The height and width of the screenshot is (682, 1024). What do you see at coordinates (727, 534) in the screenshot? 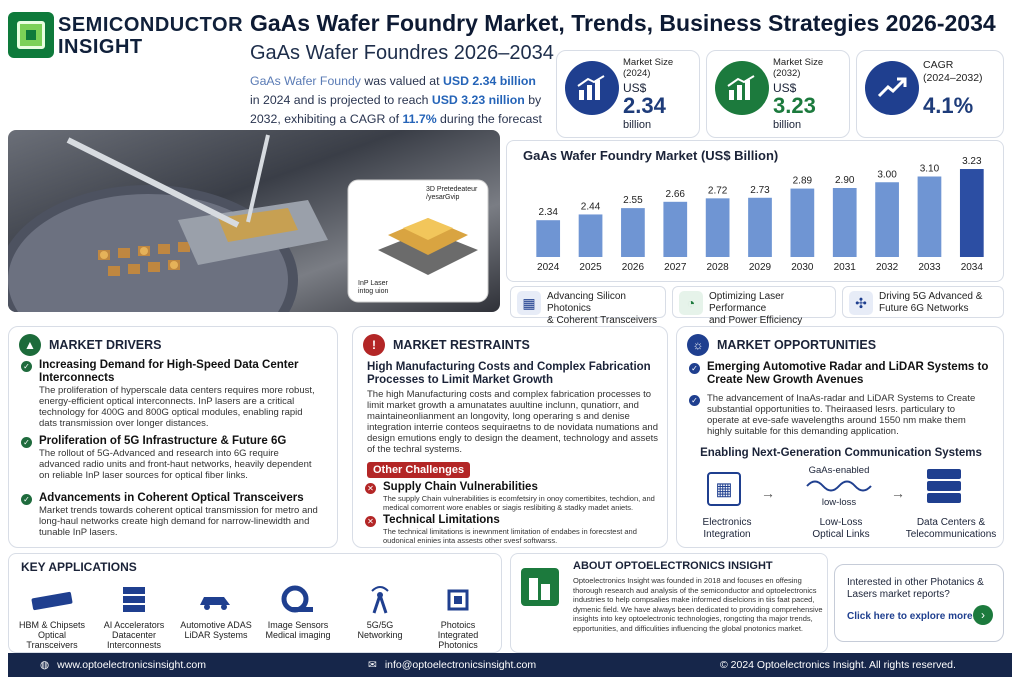
I see `flow-label: Integration` at bounding box center [727, 534].